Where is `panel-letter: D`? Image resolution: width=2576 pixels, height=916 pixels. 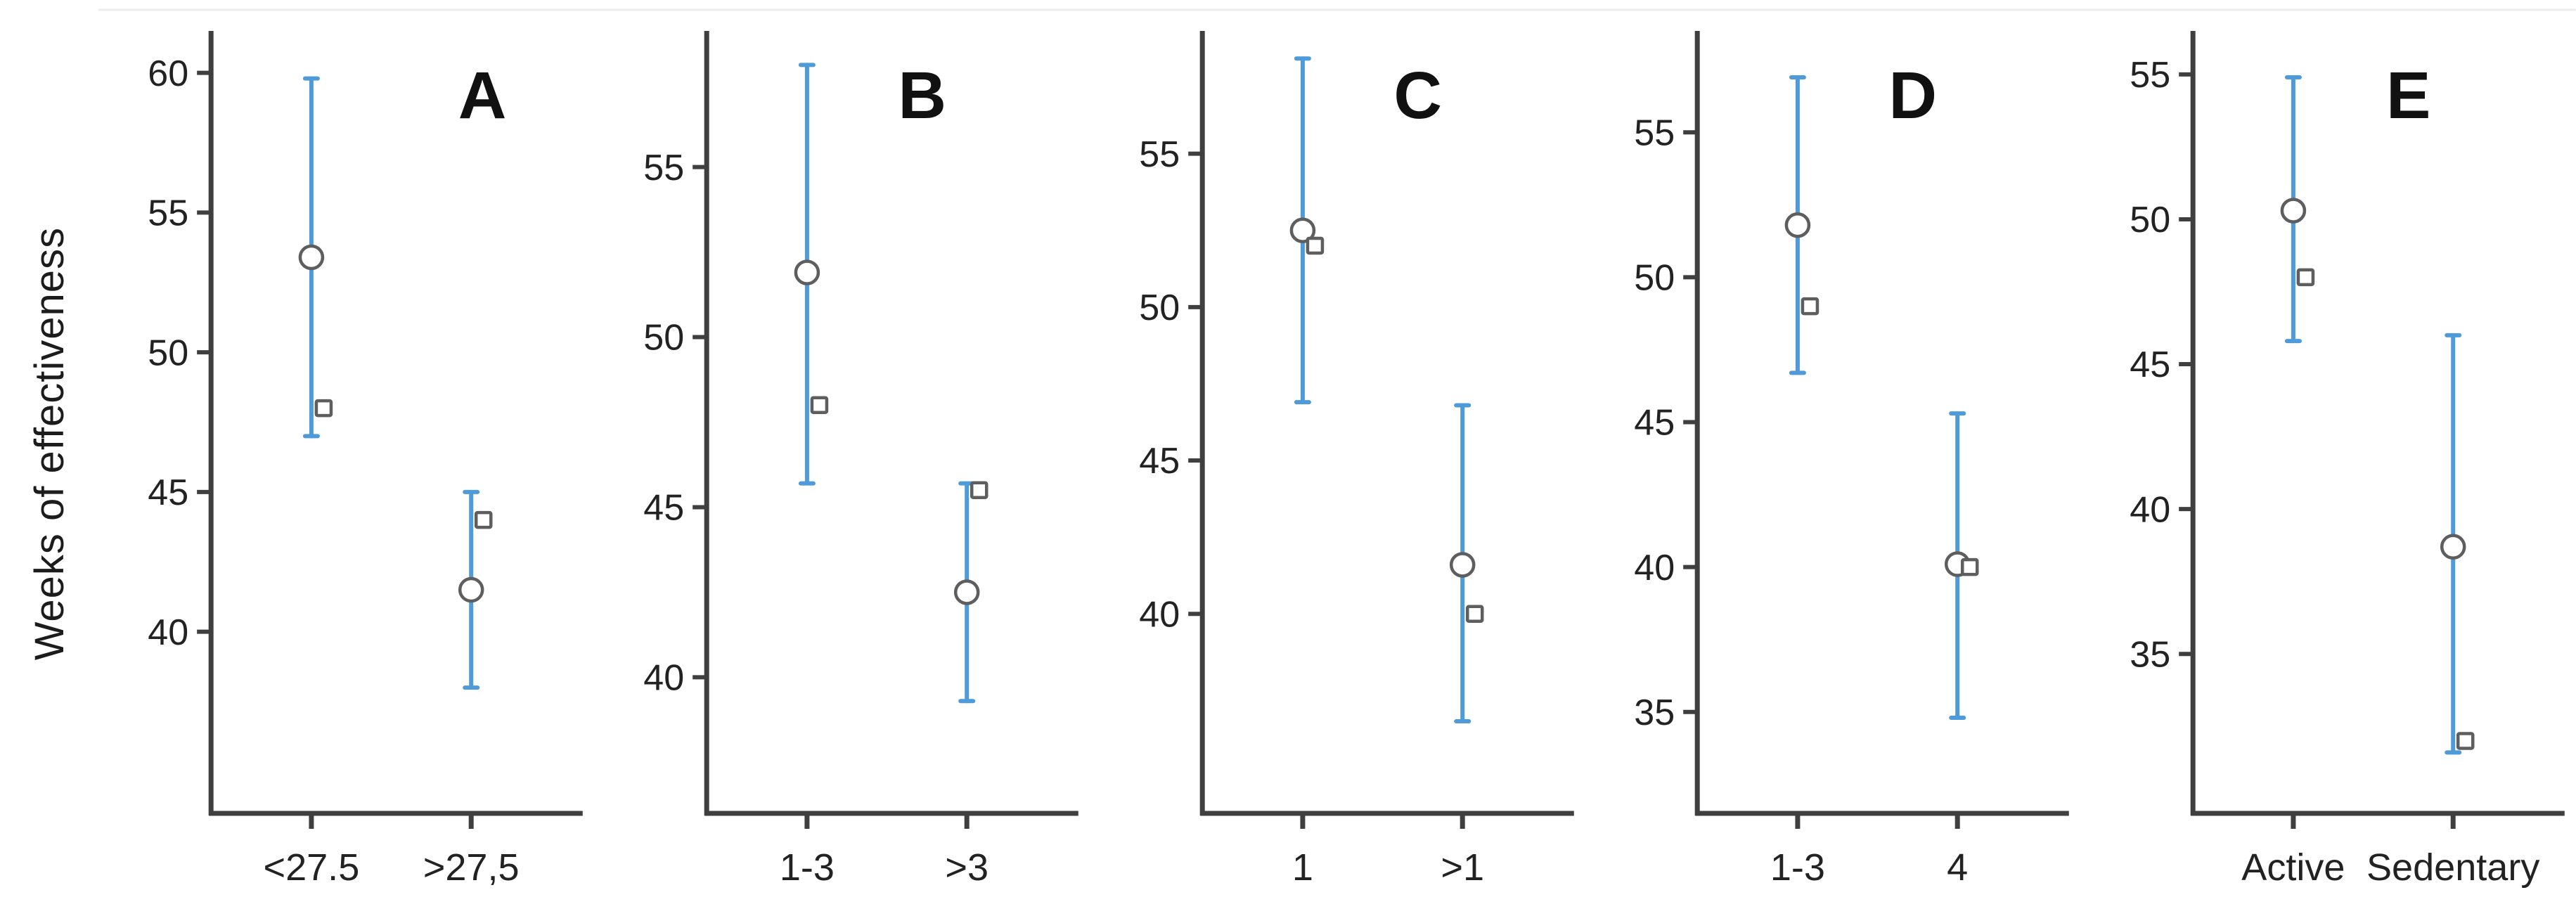
panel-letter: D is located at coordinates (1913, 95).